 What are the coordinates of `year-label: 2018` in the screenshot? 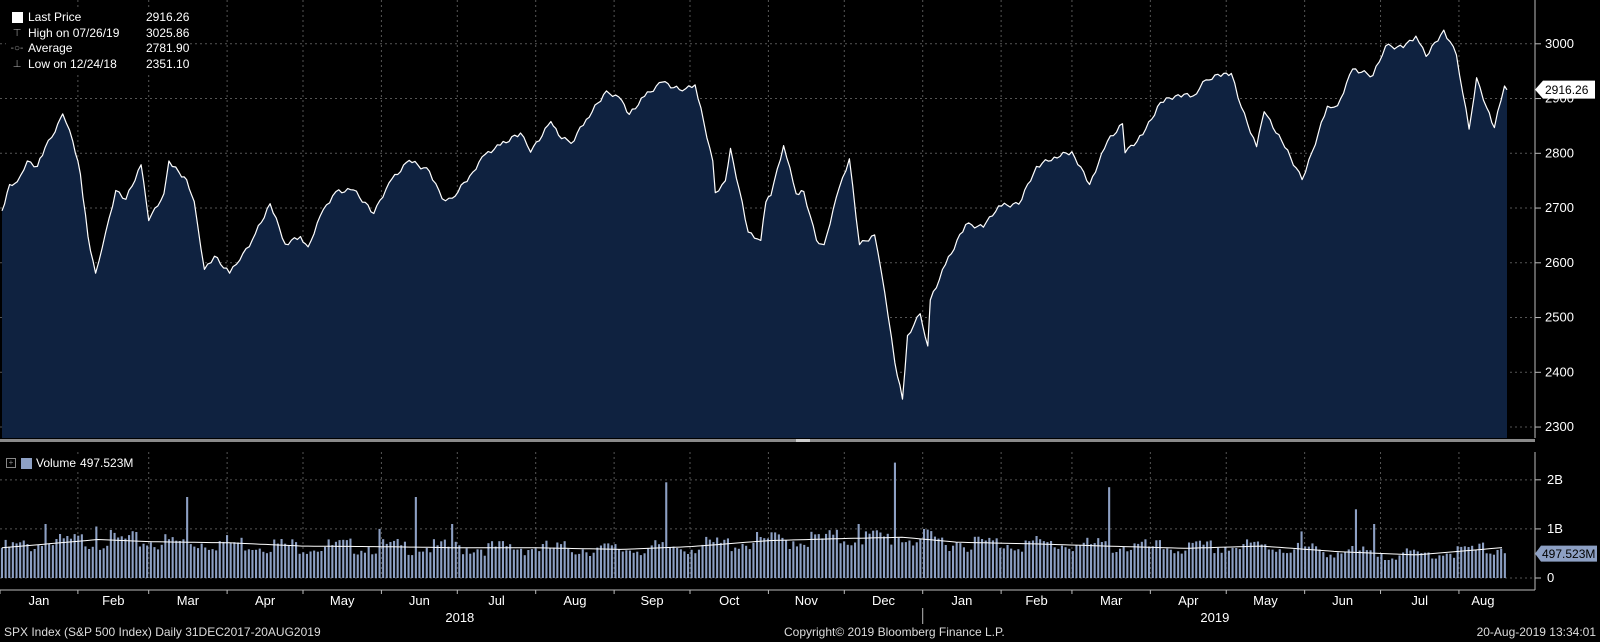 It's located at (459, 617).